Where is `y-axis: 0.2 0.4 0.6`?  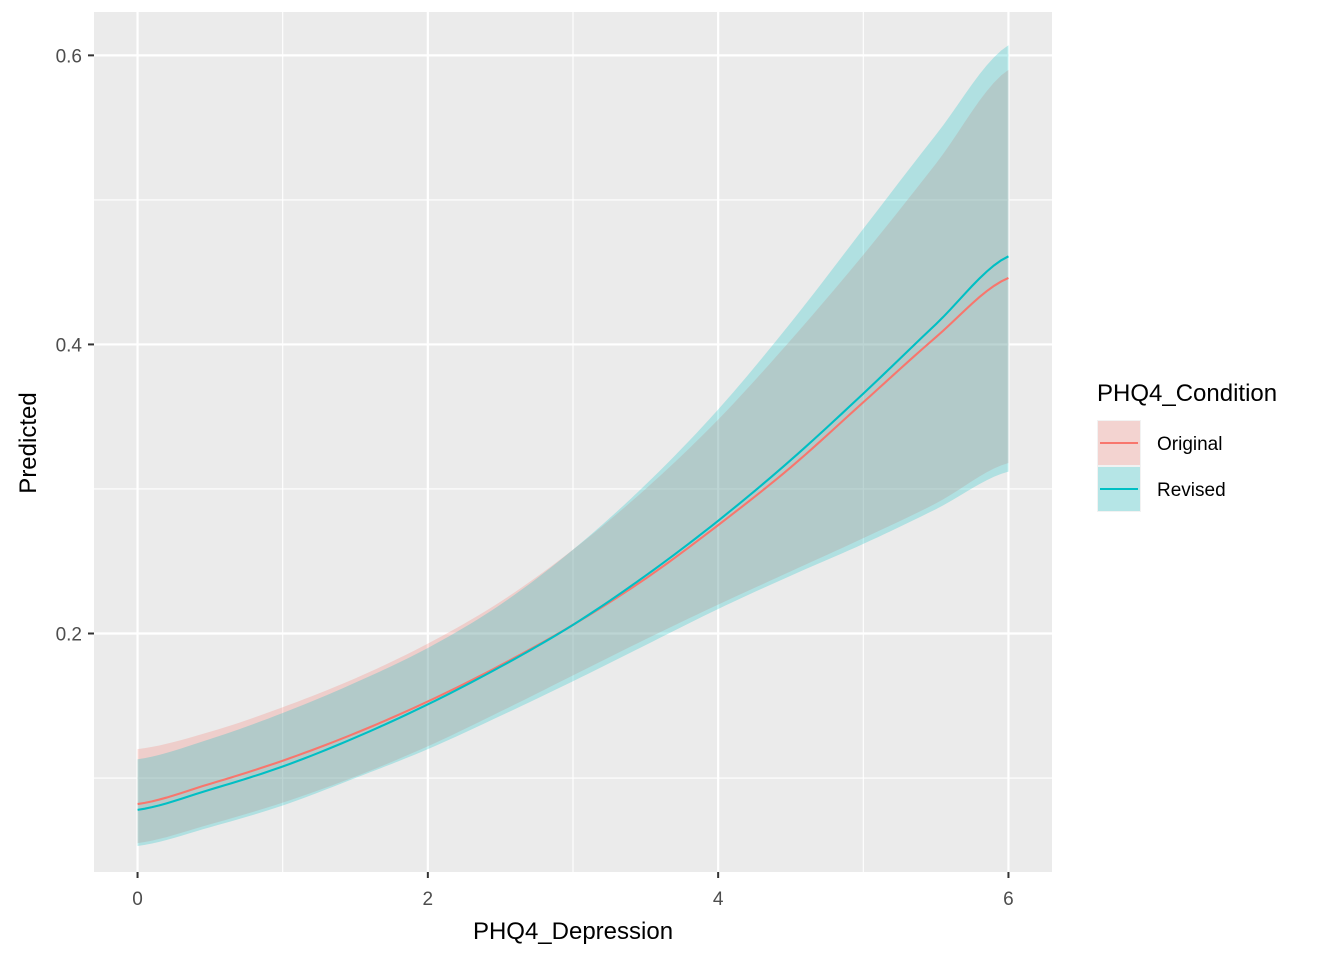
y-axis: 0.2 0.4 0.6 is located at coordinates (75, 346).